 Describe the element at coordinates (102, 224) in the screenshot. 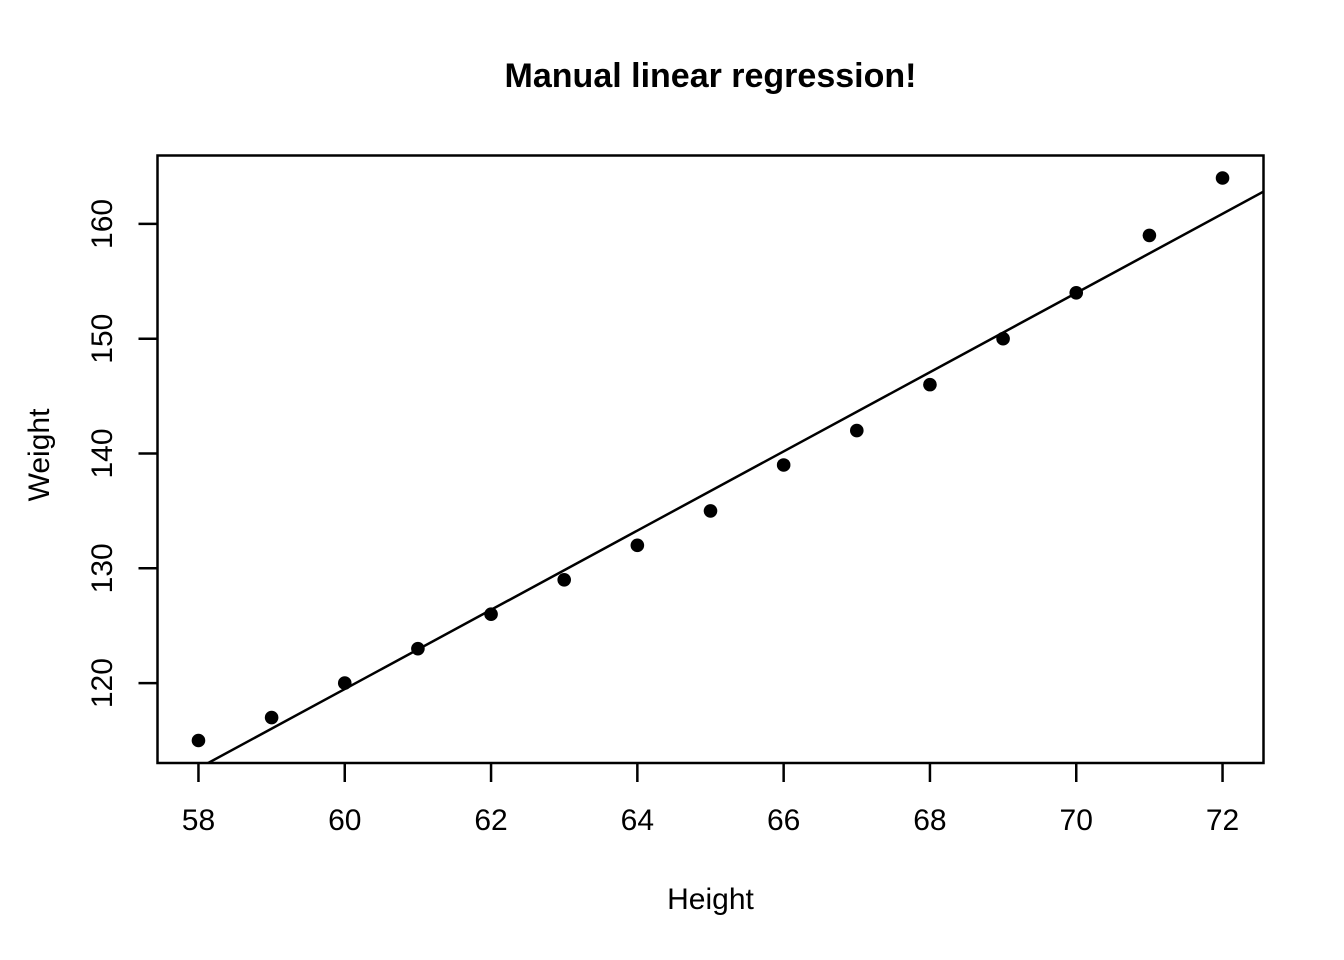

I see `y-tick-label: 160` at that location.